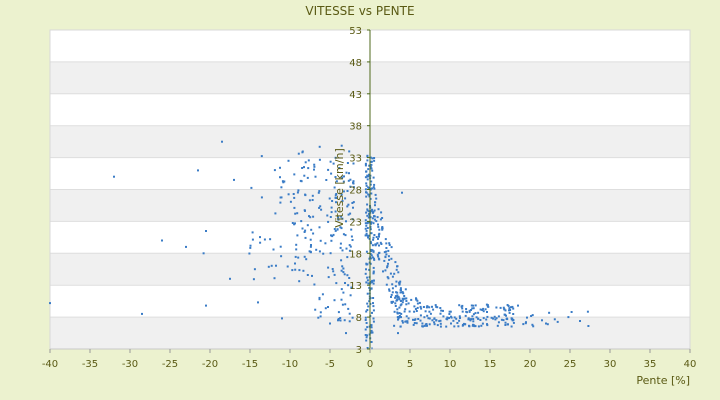  I want to click on x-tick-label: -40, so click(50, 364).